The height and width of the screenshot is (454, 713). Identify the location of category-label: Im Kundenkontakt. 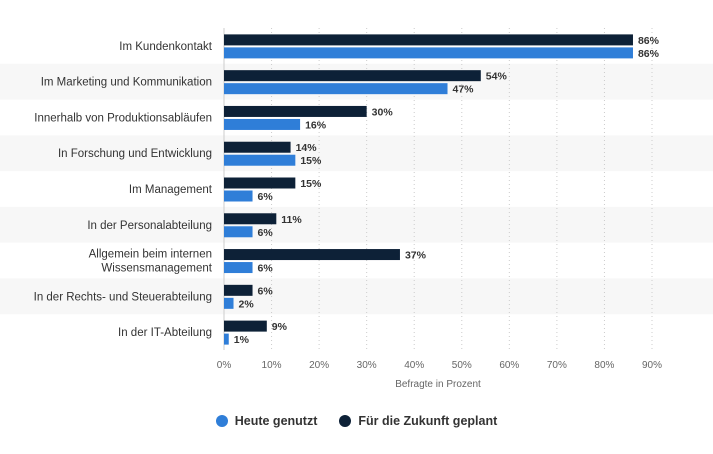
(166, 47).